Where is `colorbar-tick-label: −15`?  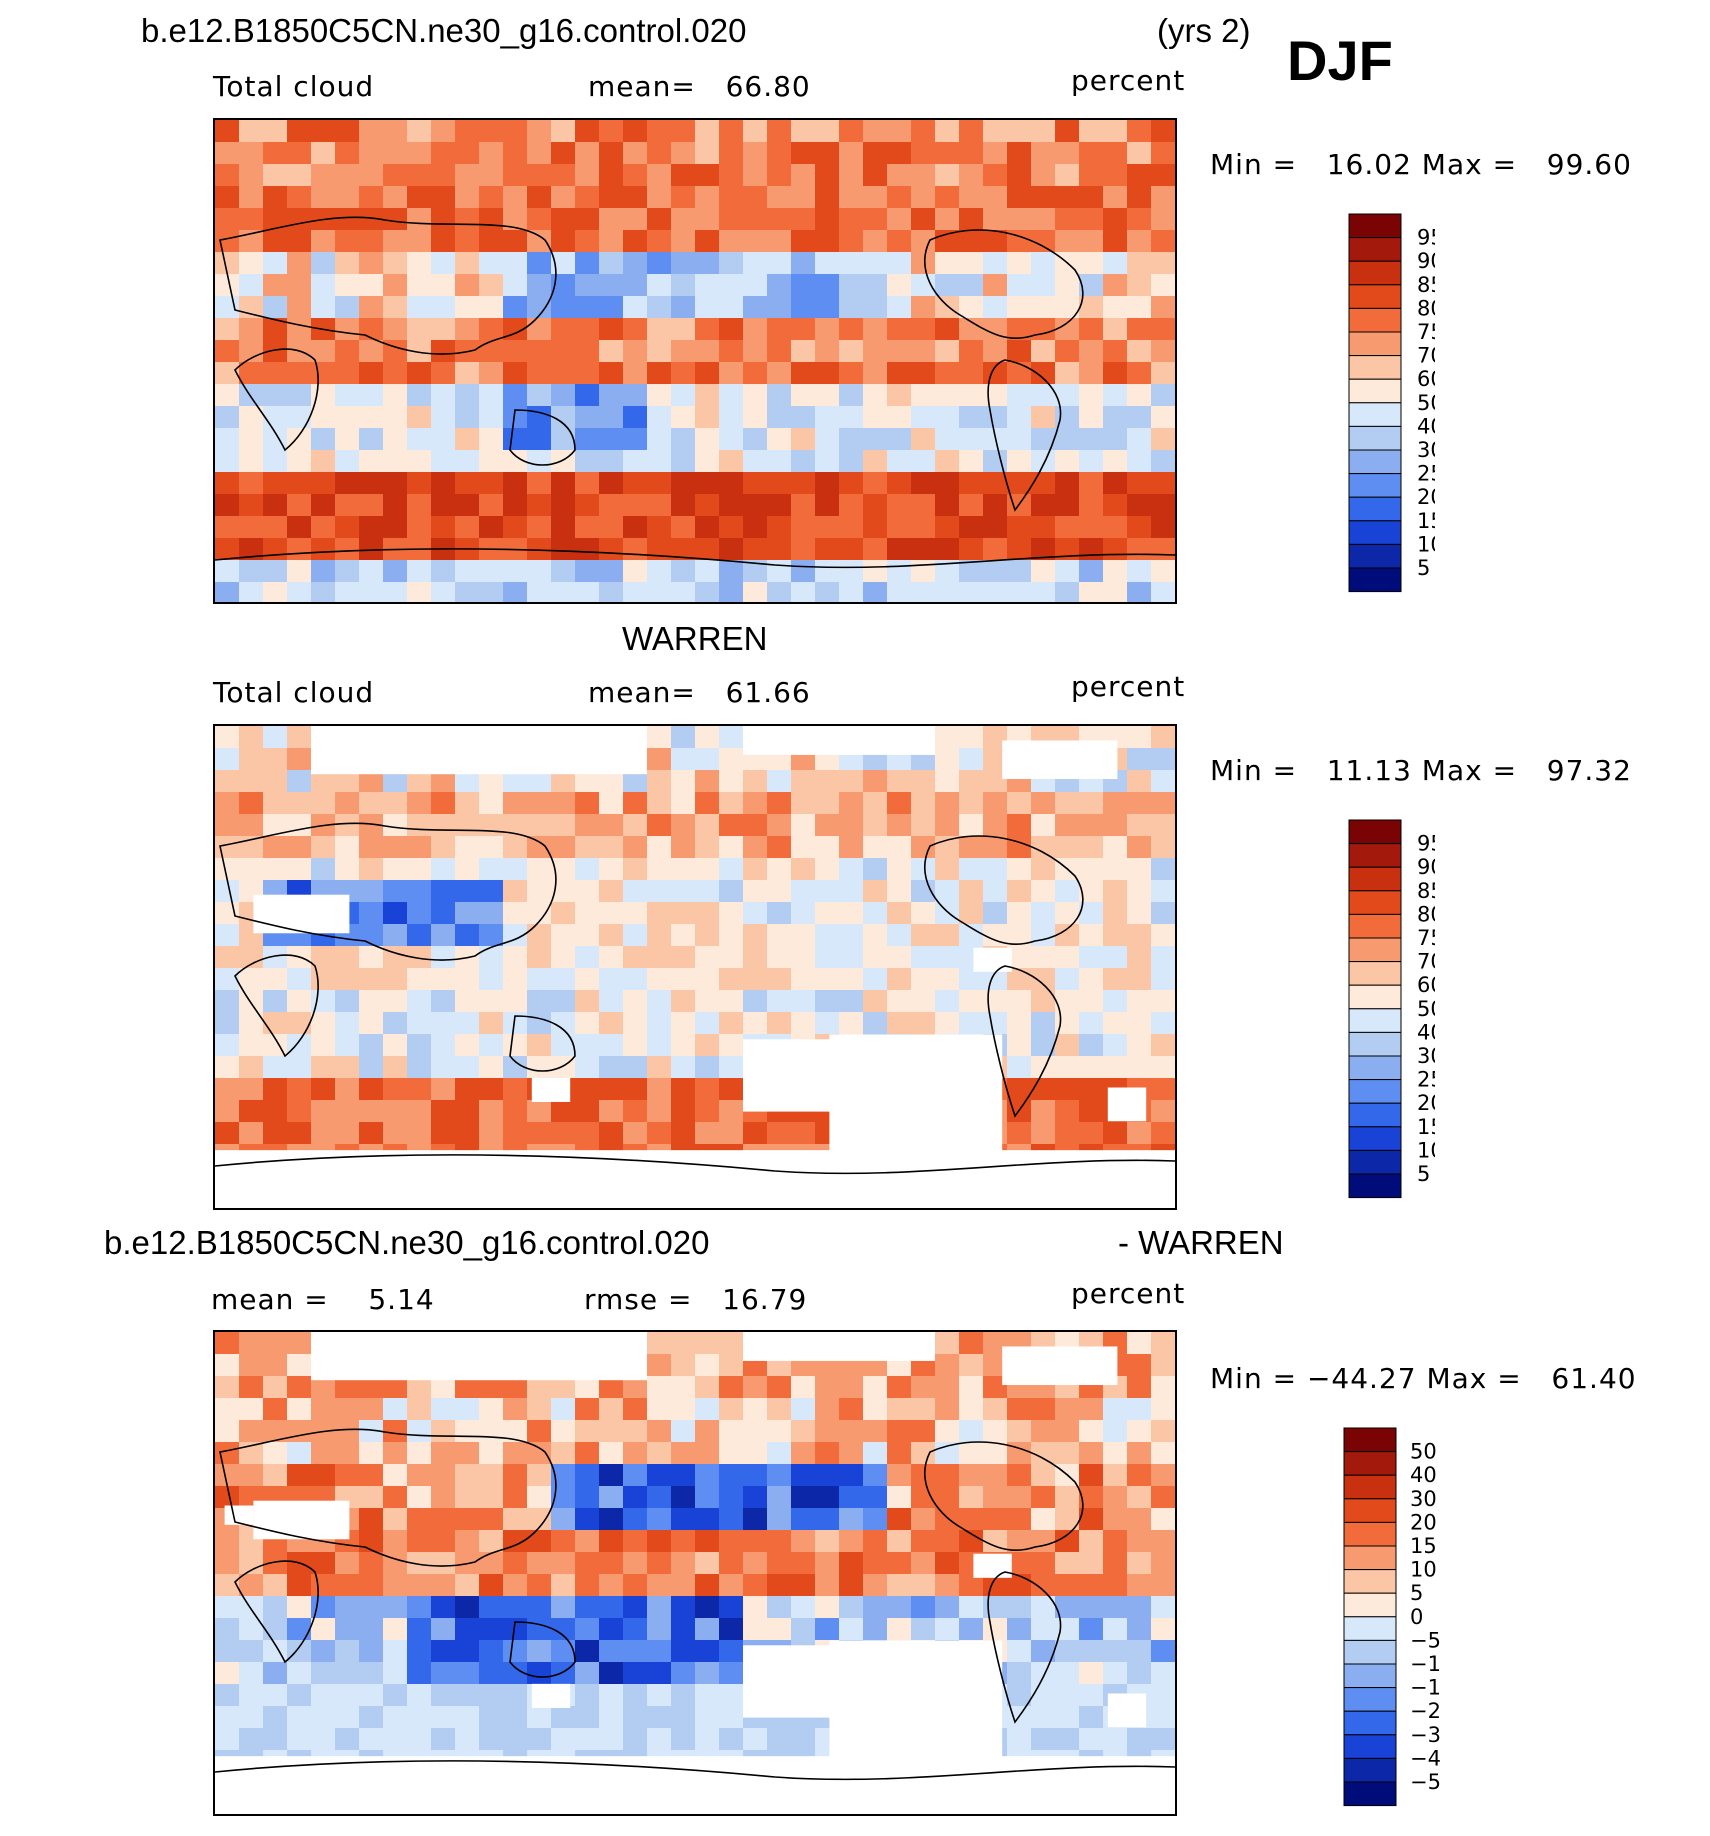
colorbar-tick-label: −15 is located at coordinates (1425, 1688).